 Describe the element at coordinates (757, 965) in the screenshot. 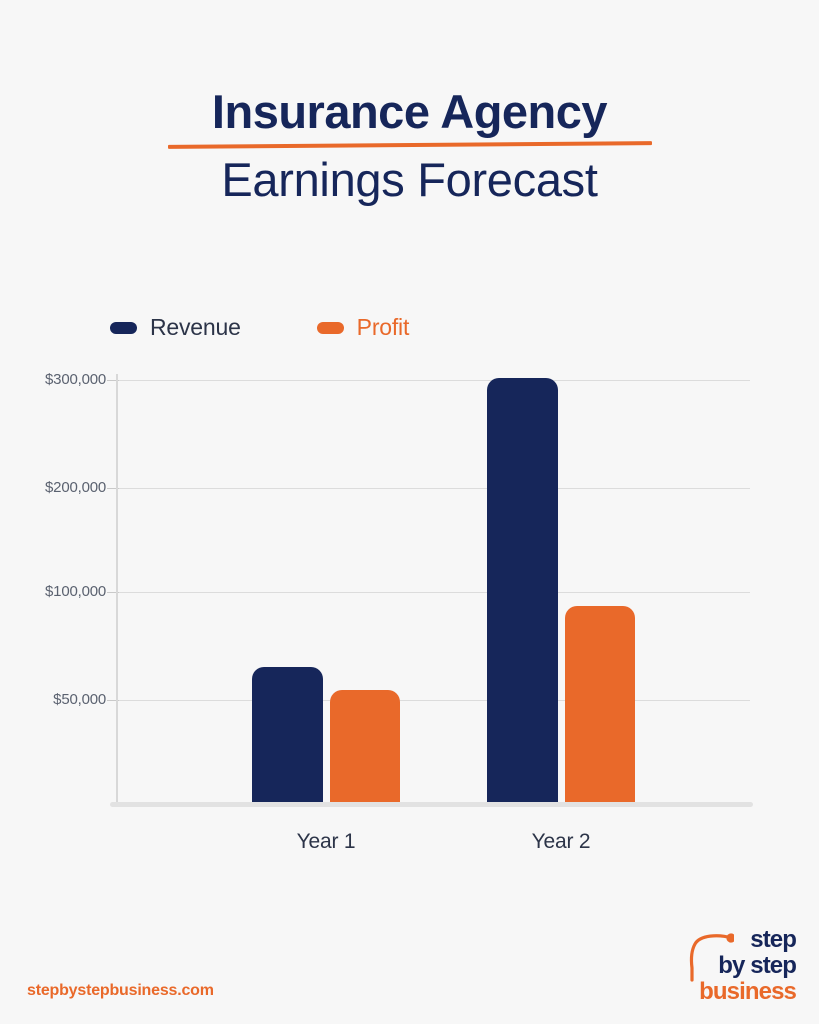

I see `logo-row-by-step: by step` at that location.